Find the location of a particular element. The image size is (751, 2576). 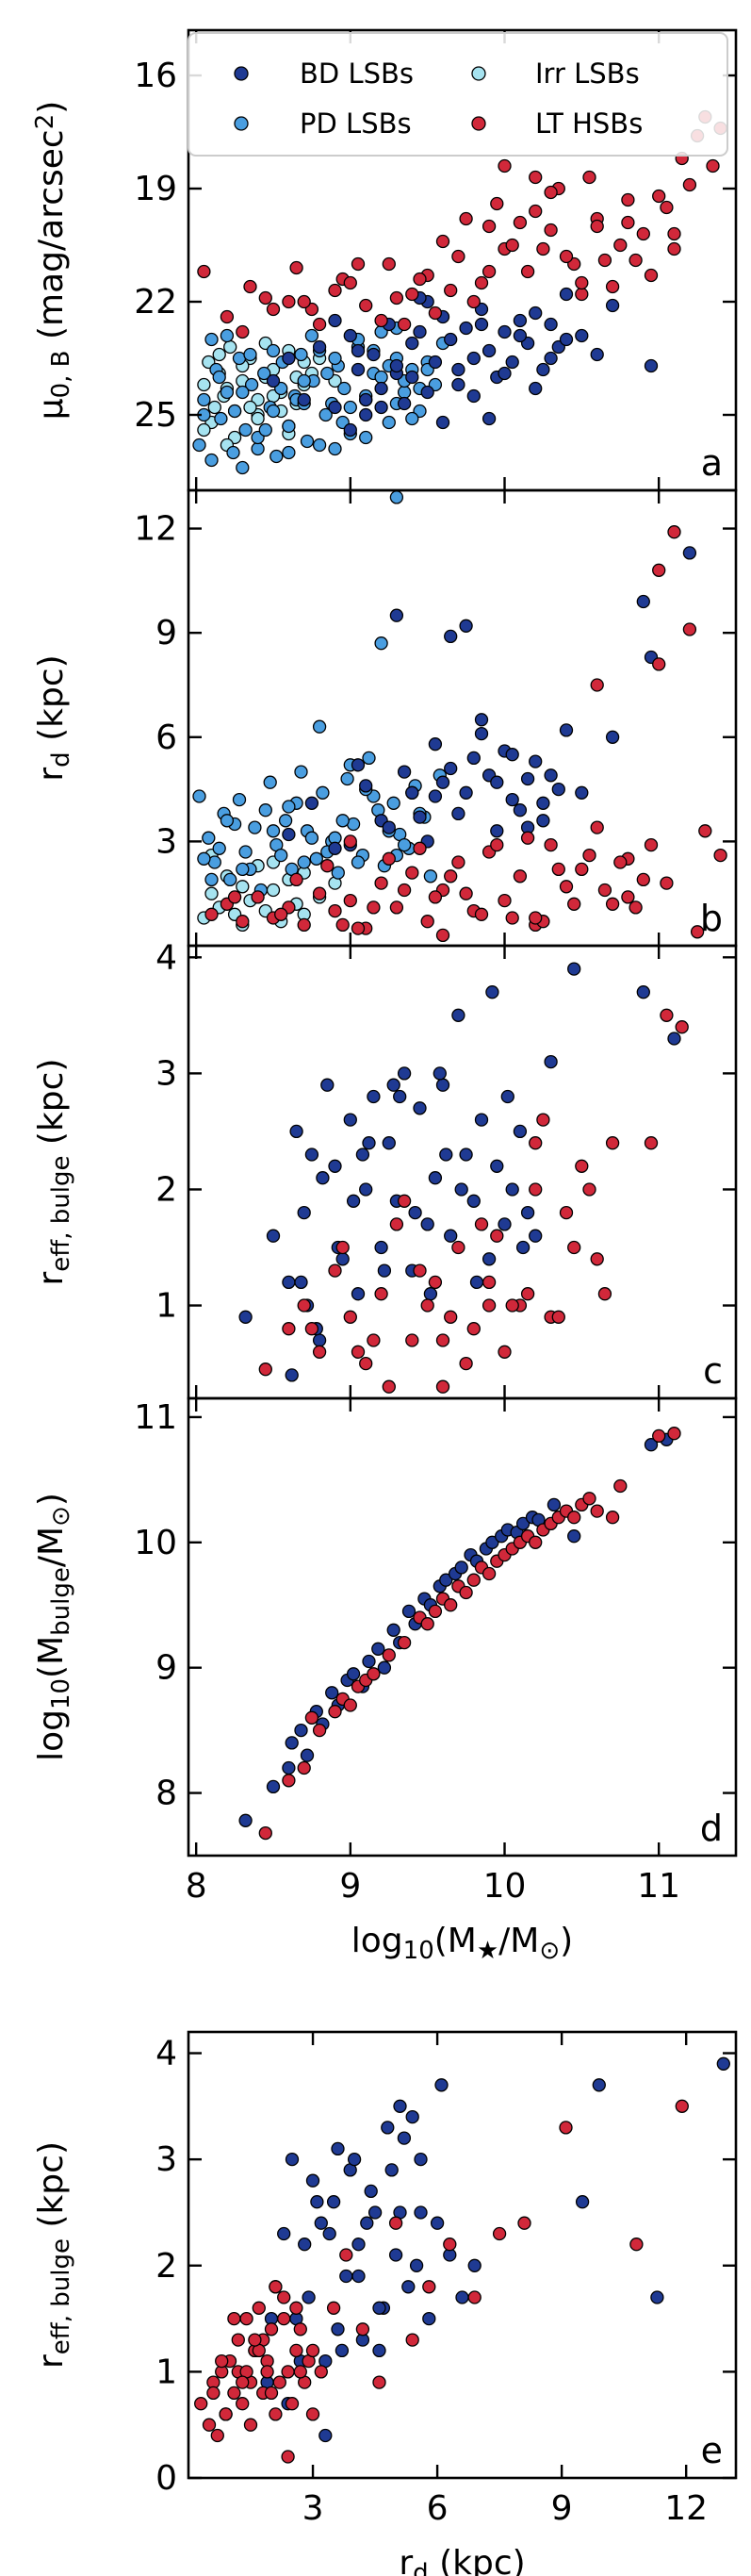

y-tick-label: 1 is located at coordinates (166, 2372).